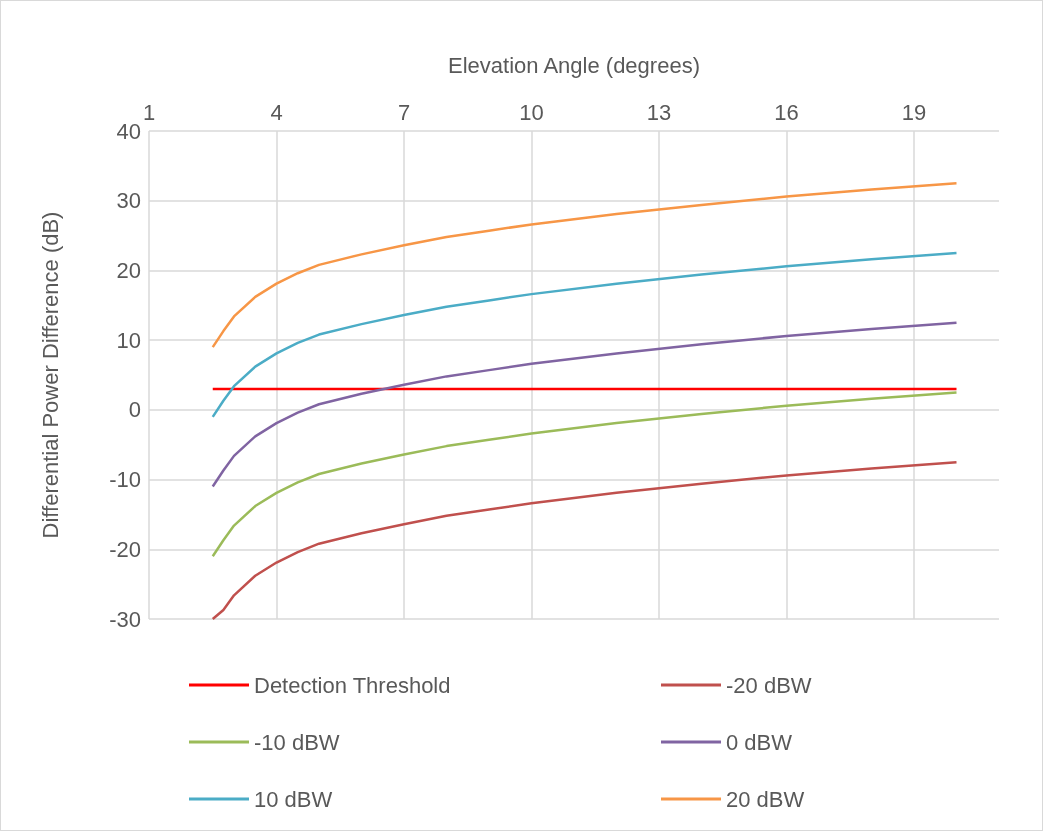  I want to click on x-tick-label: 1, so click(149, 112).